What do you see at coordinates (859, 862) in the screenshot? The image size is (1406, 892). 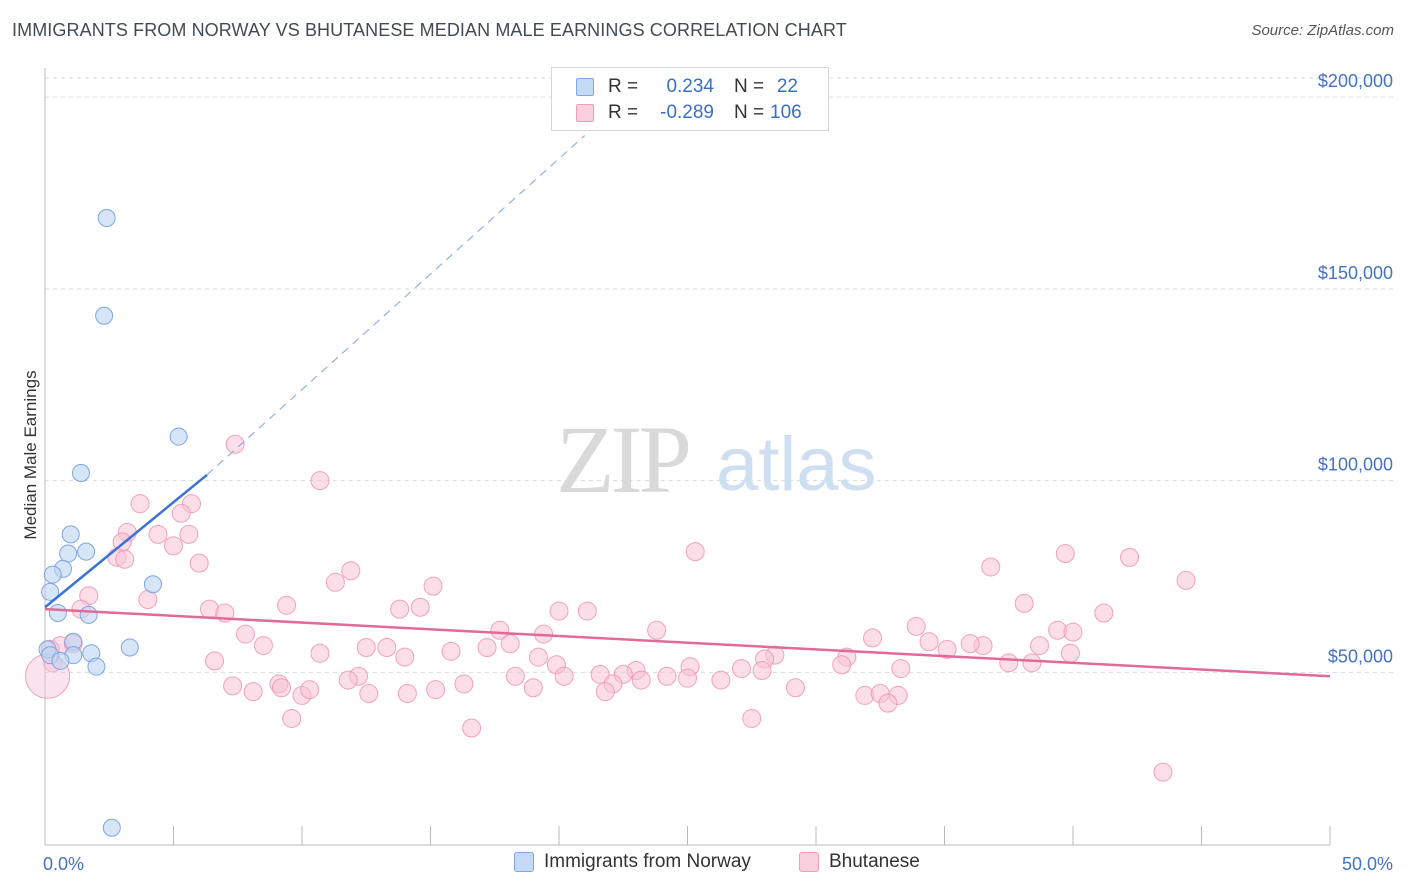 I see `legend-item-bhutanese: Bhutanese` at bounding box center [859, 862].